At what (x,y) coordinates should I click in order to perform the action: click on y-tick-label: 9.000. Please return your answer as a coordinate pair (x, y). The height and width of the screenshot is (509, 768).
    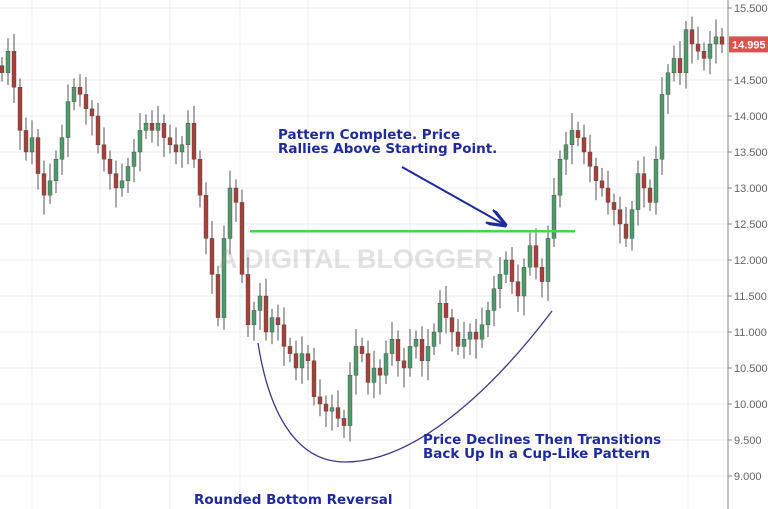
    Looking at the image, I should click on (748, 477).